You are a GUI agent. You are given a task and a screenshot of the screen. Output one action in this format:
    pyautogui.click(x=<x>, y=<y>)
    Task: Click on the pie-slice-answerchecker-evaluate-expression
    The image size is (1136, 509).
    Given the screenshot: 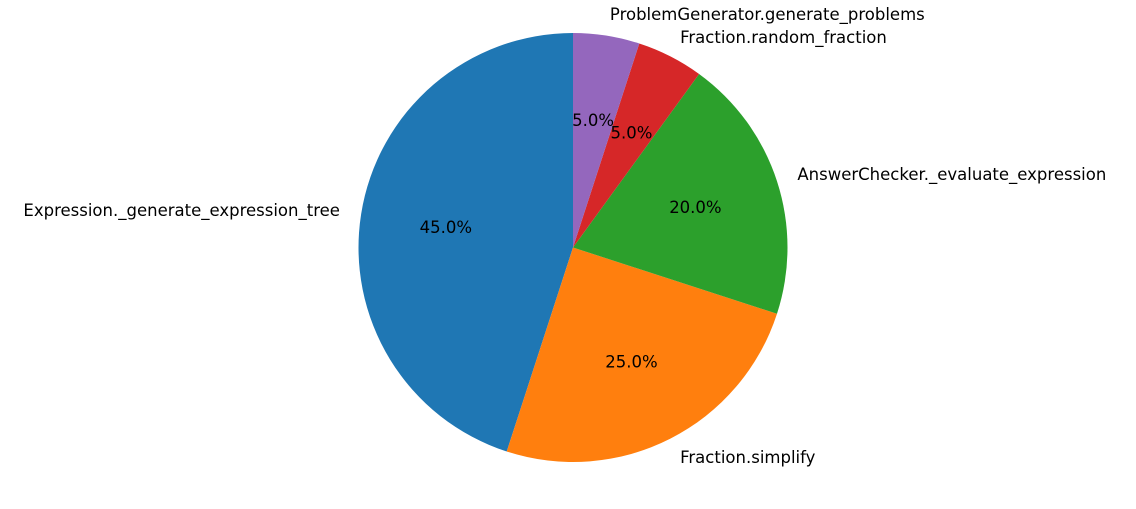 What is the action you would take?
    pyautogui.click(x=680, y=193)
    